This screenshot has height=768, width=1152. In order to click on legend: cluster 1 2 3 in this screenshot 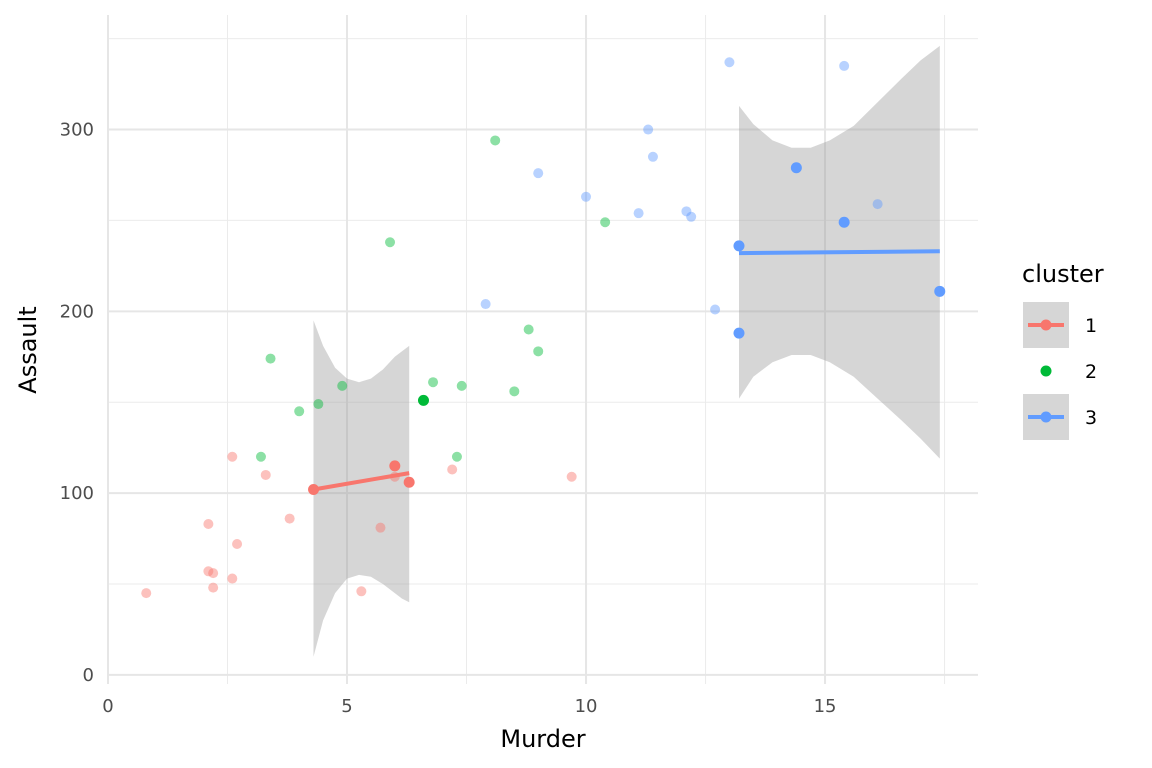, I will do `click(1063, 350)`.